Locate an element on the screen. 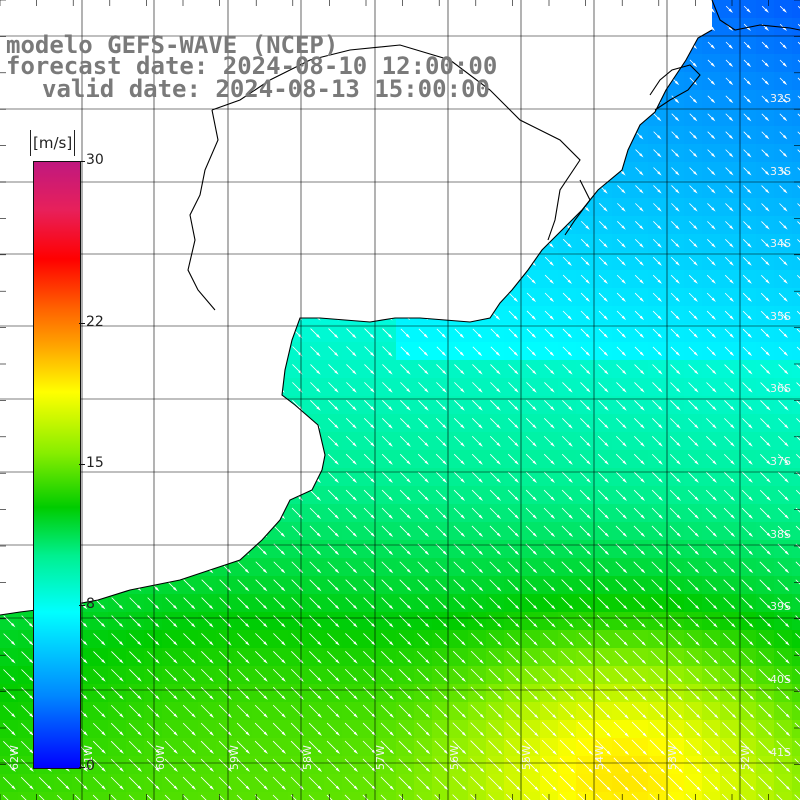 This screenshot has height=800, width=800. latitude-label: 35S is located at coordinates (780, 316).